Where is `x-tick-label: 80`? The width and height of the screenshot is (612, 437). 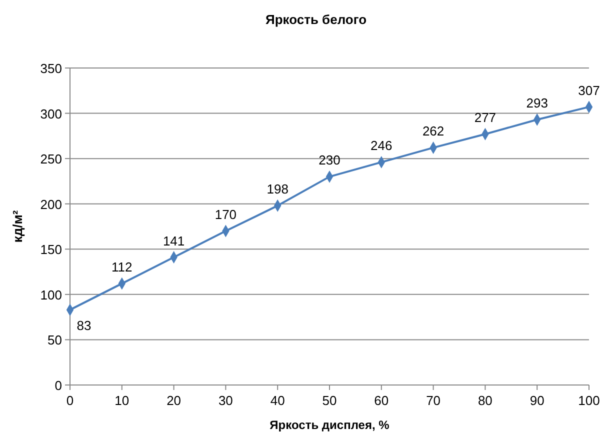 x-tick-label: 80 is located at coordinates (485, 400).